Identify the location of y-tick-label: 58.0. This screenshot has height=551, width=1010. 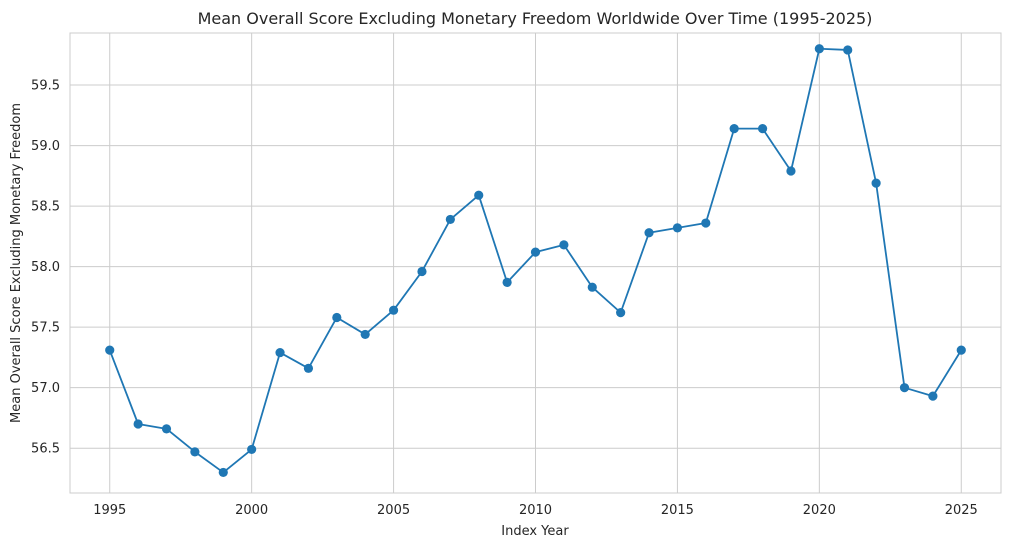
(45, 267).